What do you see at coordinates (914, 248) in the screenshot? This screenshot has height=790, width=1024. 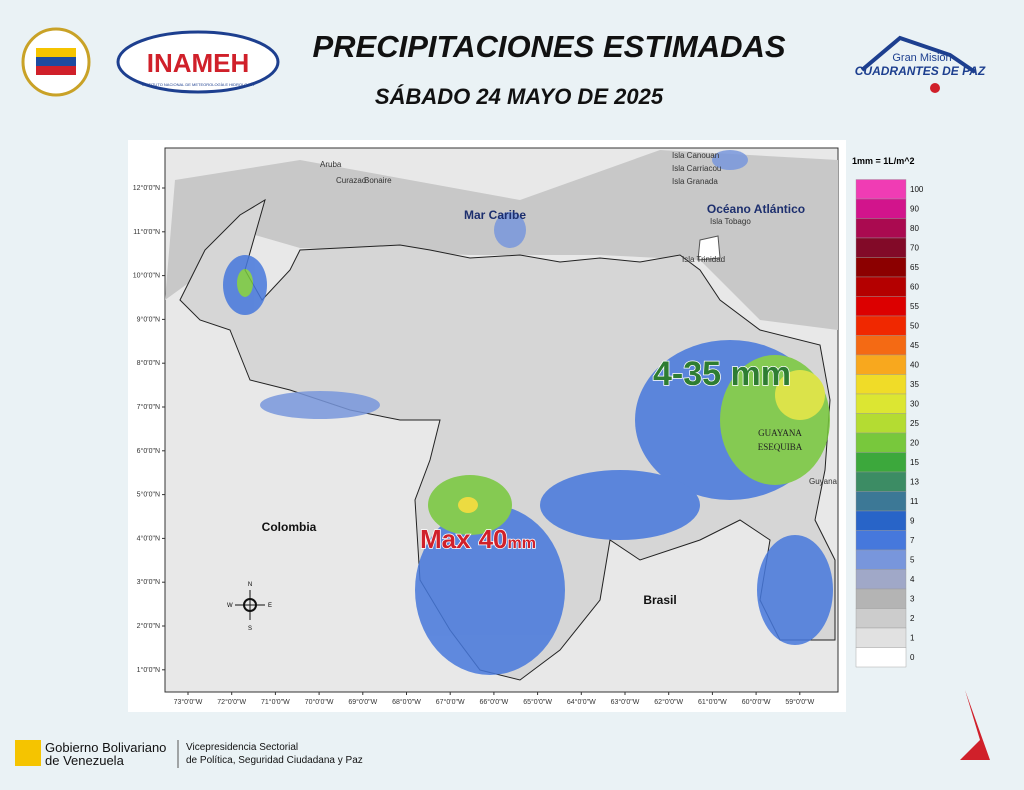 I see `legend-label: 70` at bounding box center [914, 248].